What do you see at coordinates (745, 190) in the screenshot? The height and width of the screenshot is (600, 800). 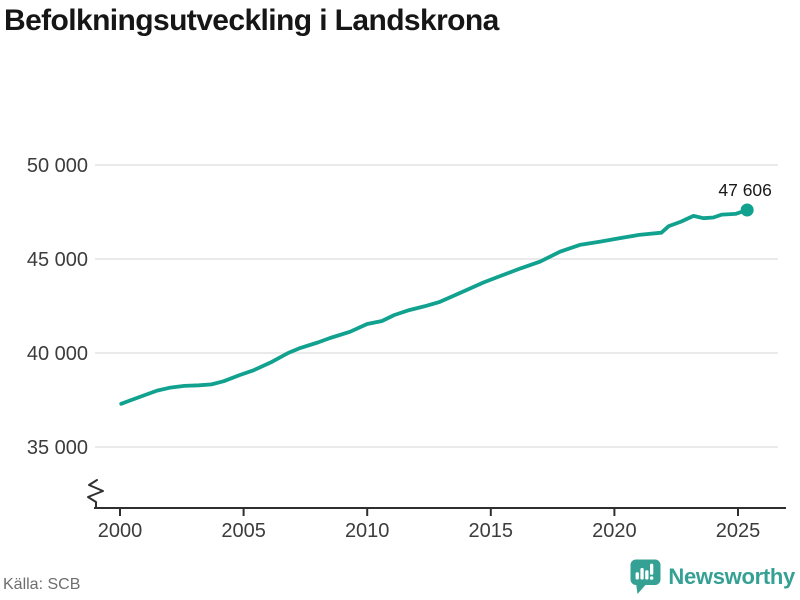 I see `latest-value-label: 47 606` at bounding box center [745, 190].